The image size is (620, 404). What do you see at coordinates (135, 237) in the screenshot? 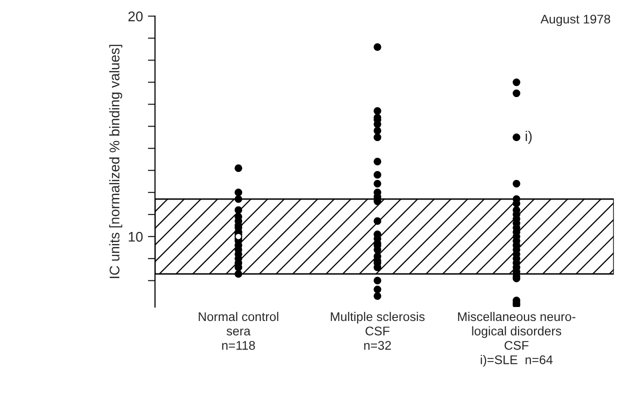
I see `y-tick-label: 10` at bounding box center [135, 237].